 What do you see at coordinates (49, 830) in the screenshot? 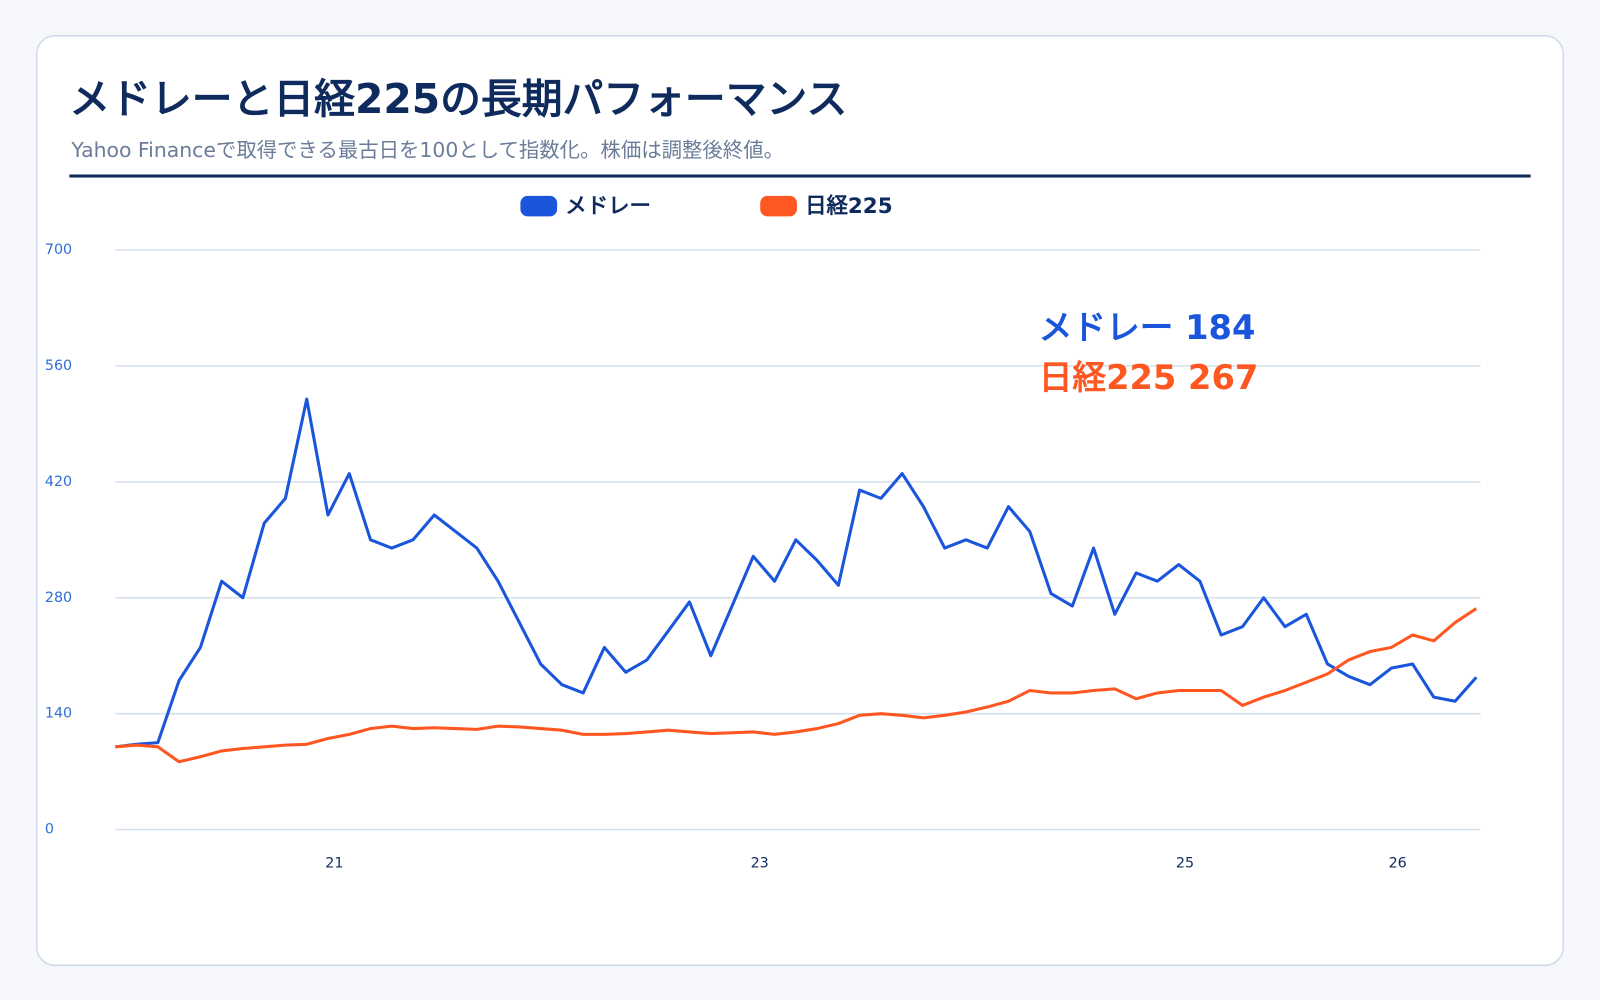
I see `y-tick-label: 0` at bounding box center [49, 830].